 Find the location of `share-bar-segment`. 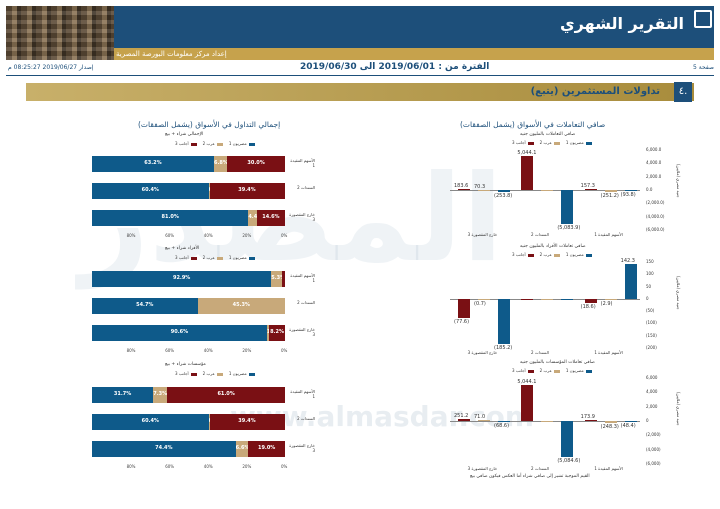

share-bar-segment is located at coordinates (283, 279).